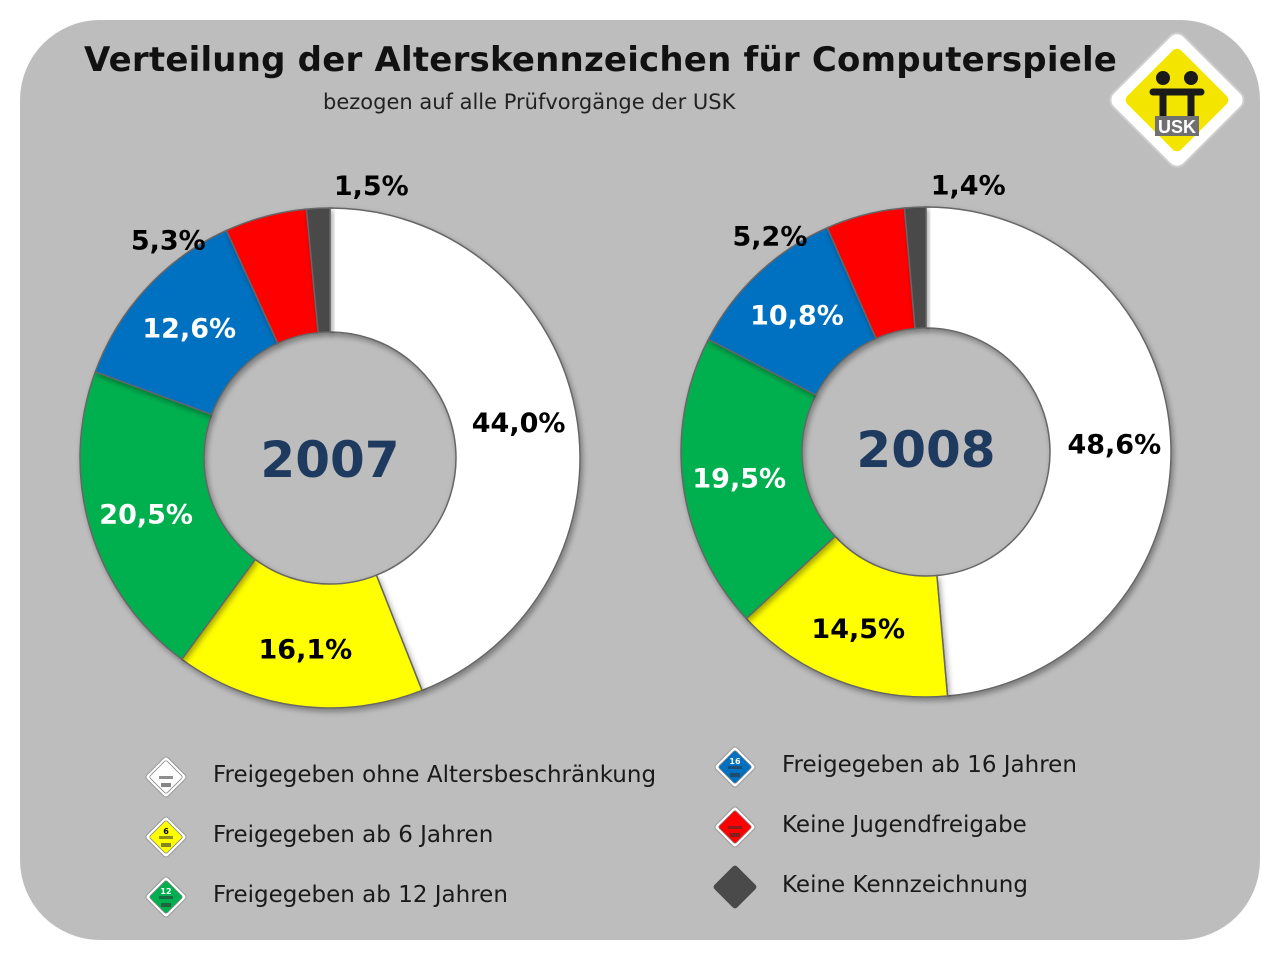 The width and height of the screenshot is (1280, 960). What do you see at coordinates (371, 186) in the screenshot?
I see `slice-label: 1,5%` at bounding box center [371, 186].